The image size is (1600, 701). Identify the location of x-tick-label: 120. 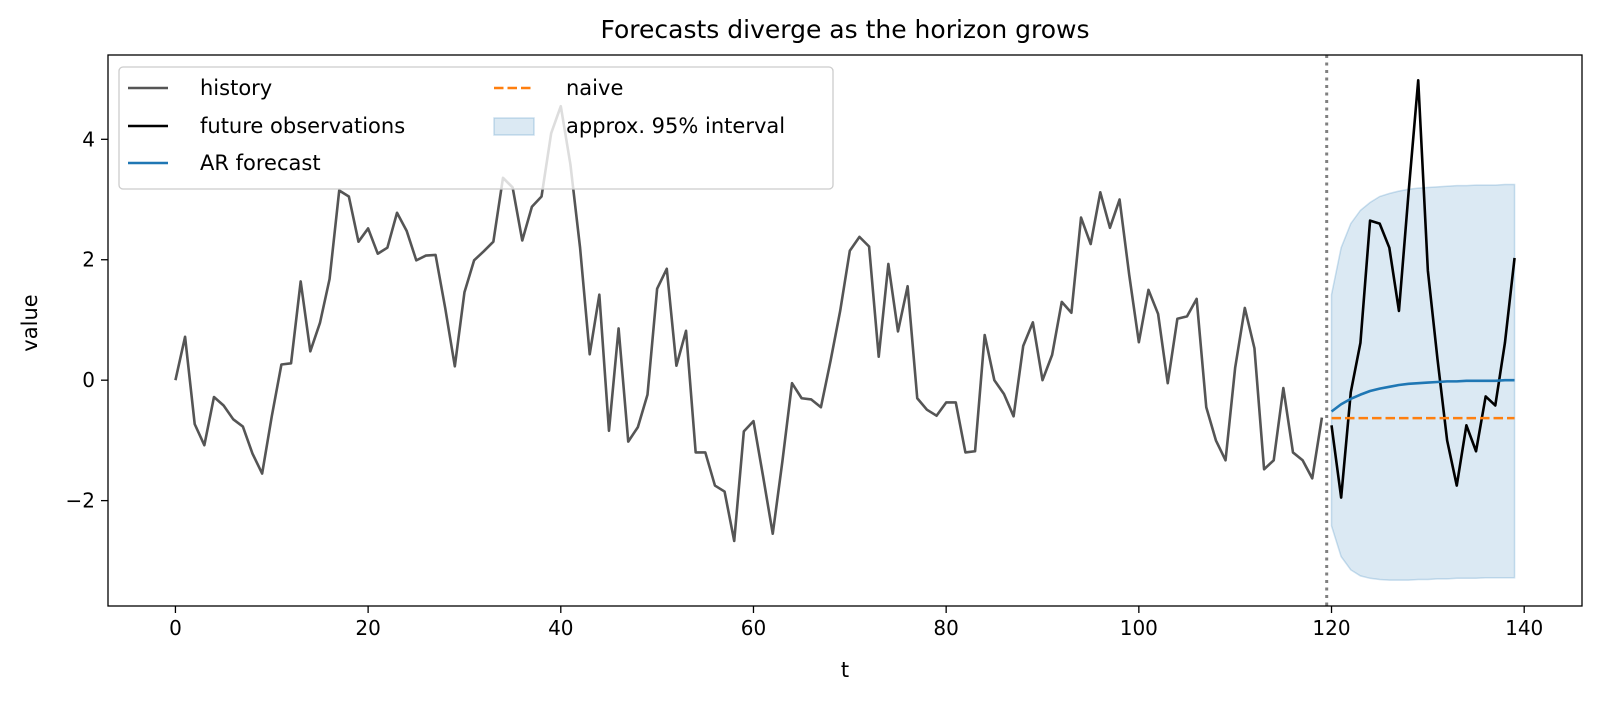
(1331, 628).